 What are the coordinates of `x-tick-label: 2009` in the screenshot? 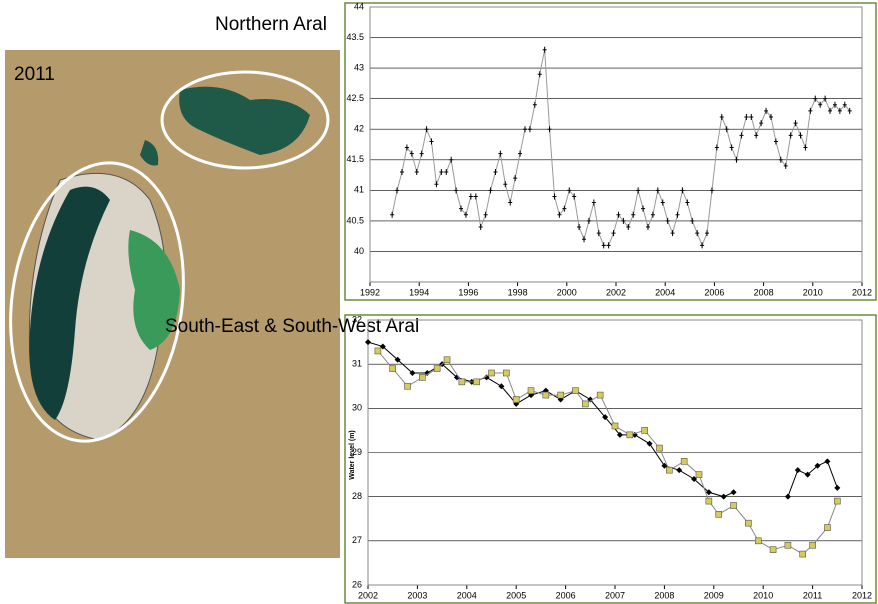 It's located at (714, 595).